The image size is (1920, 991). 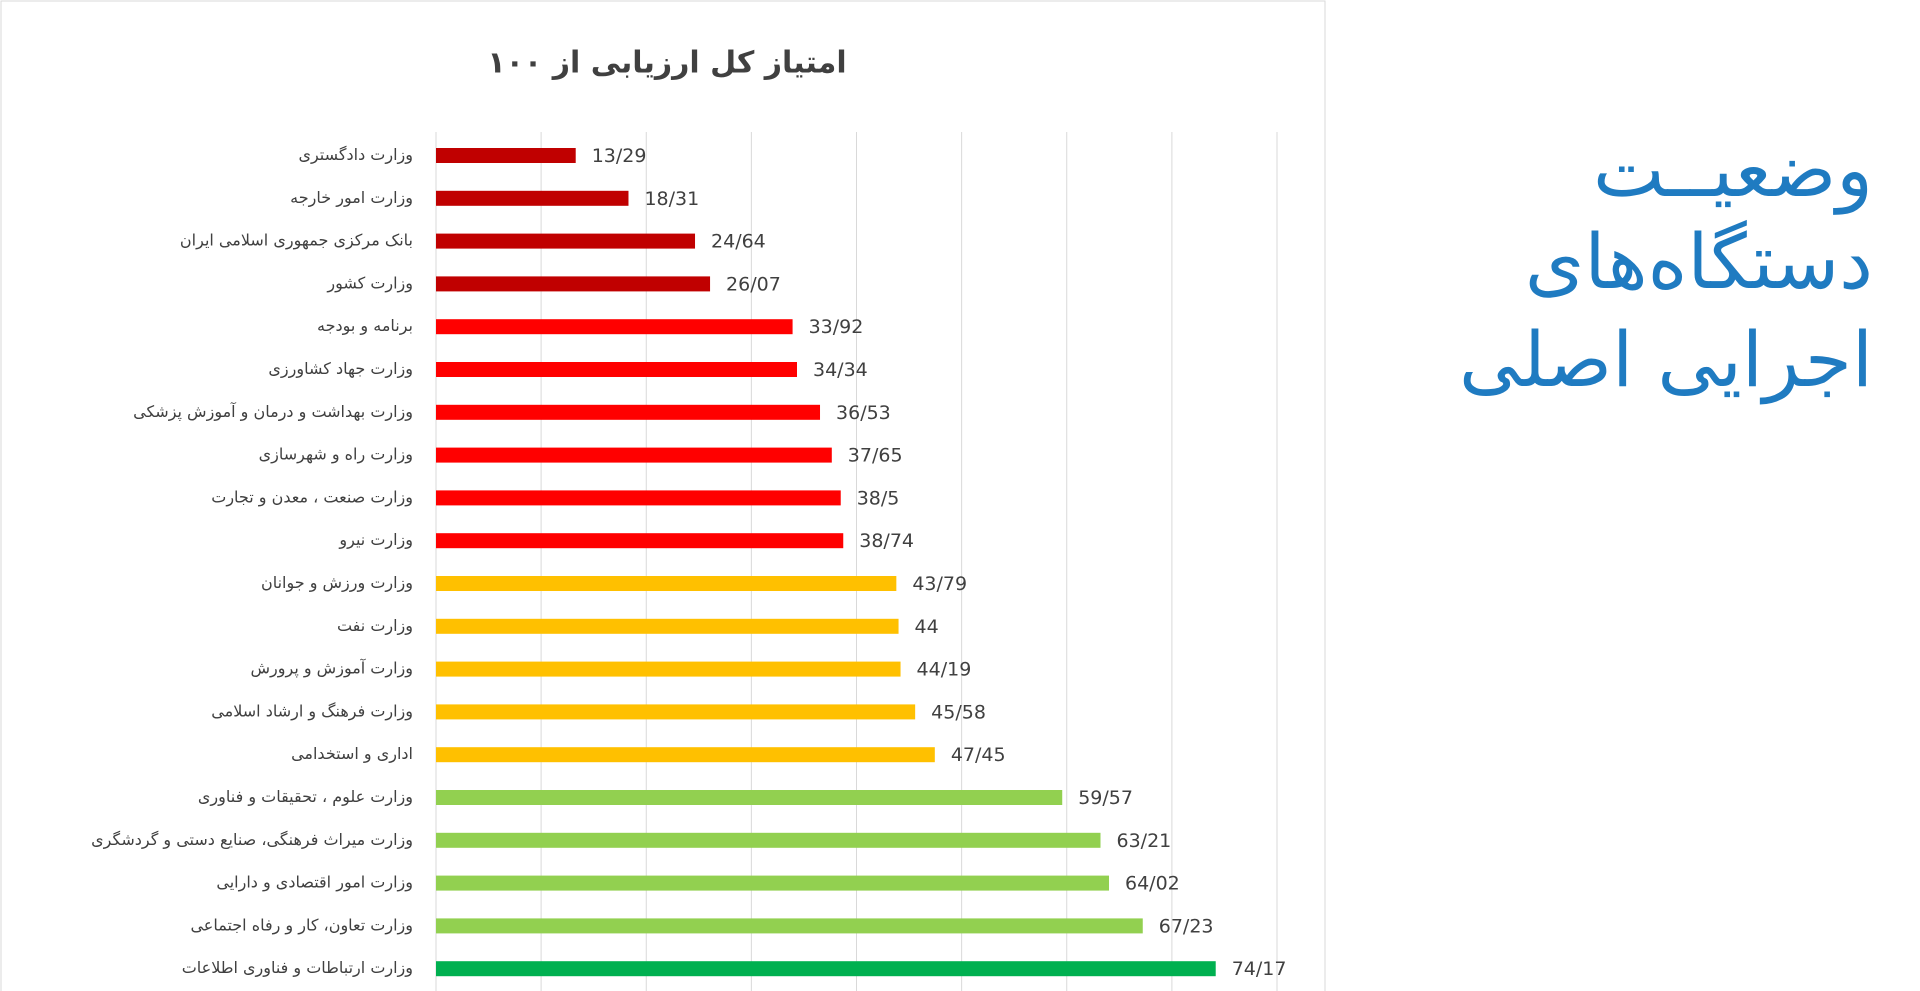 I want to click on value-label: 26/07, so click(x=753, y=284).